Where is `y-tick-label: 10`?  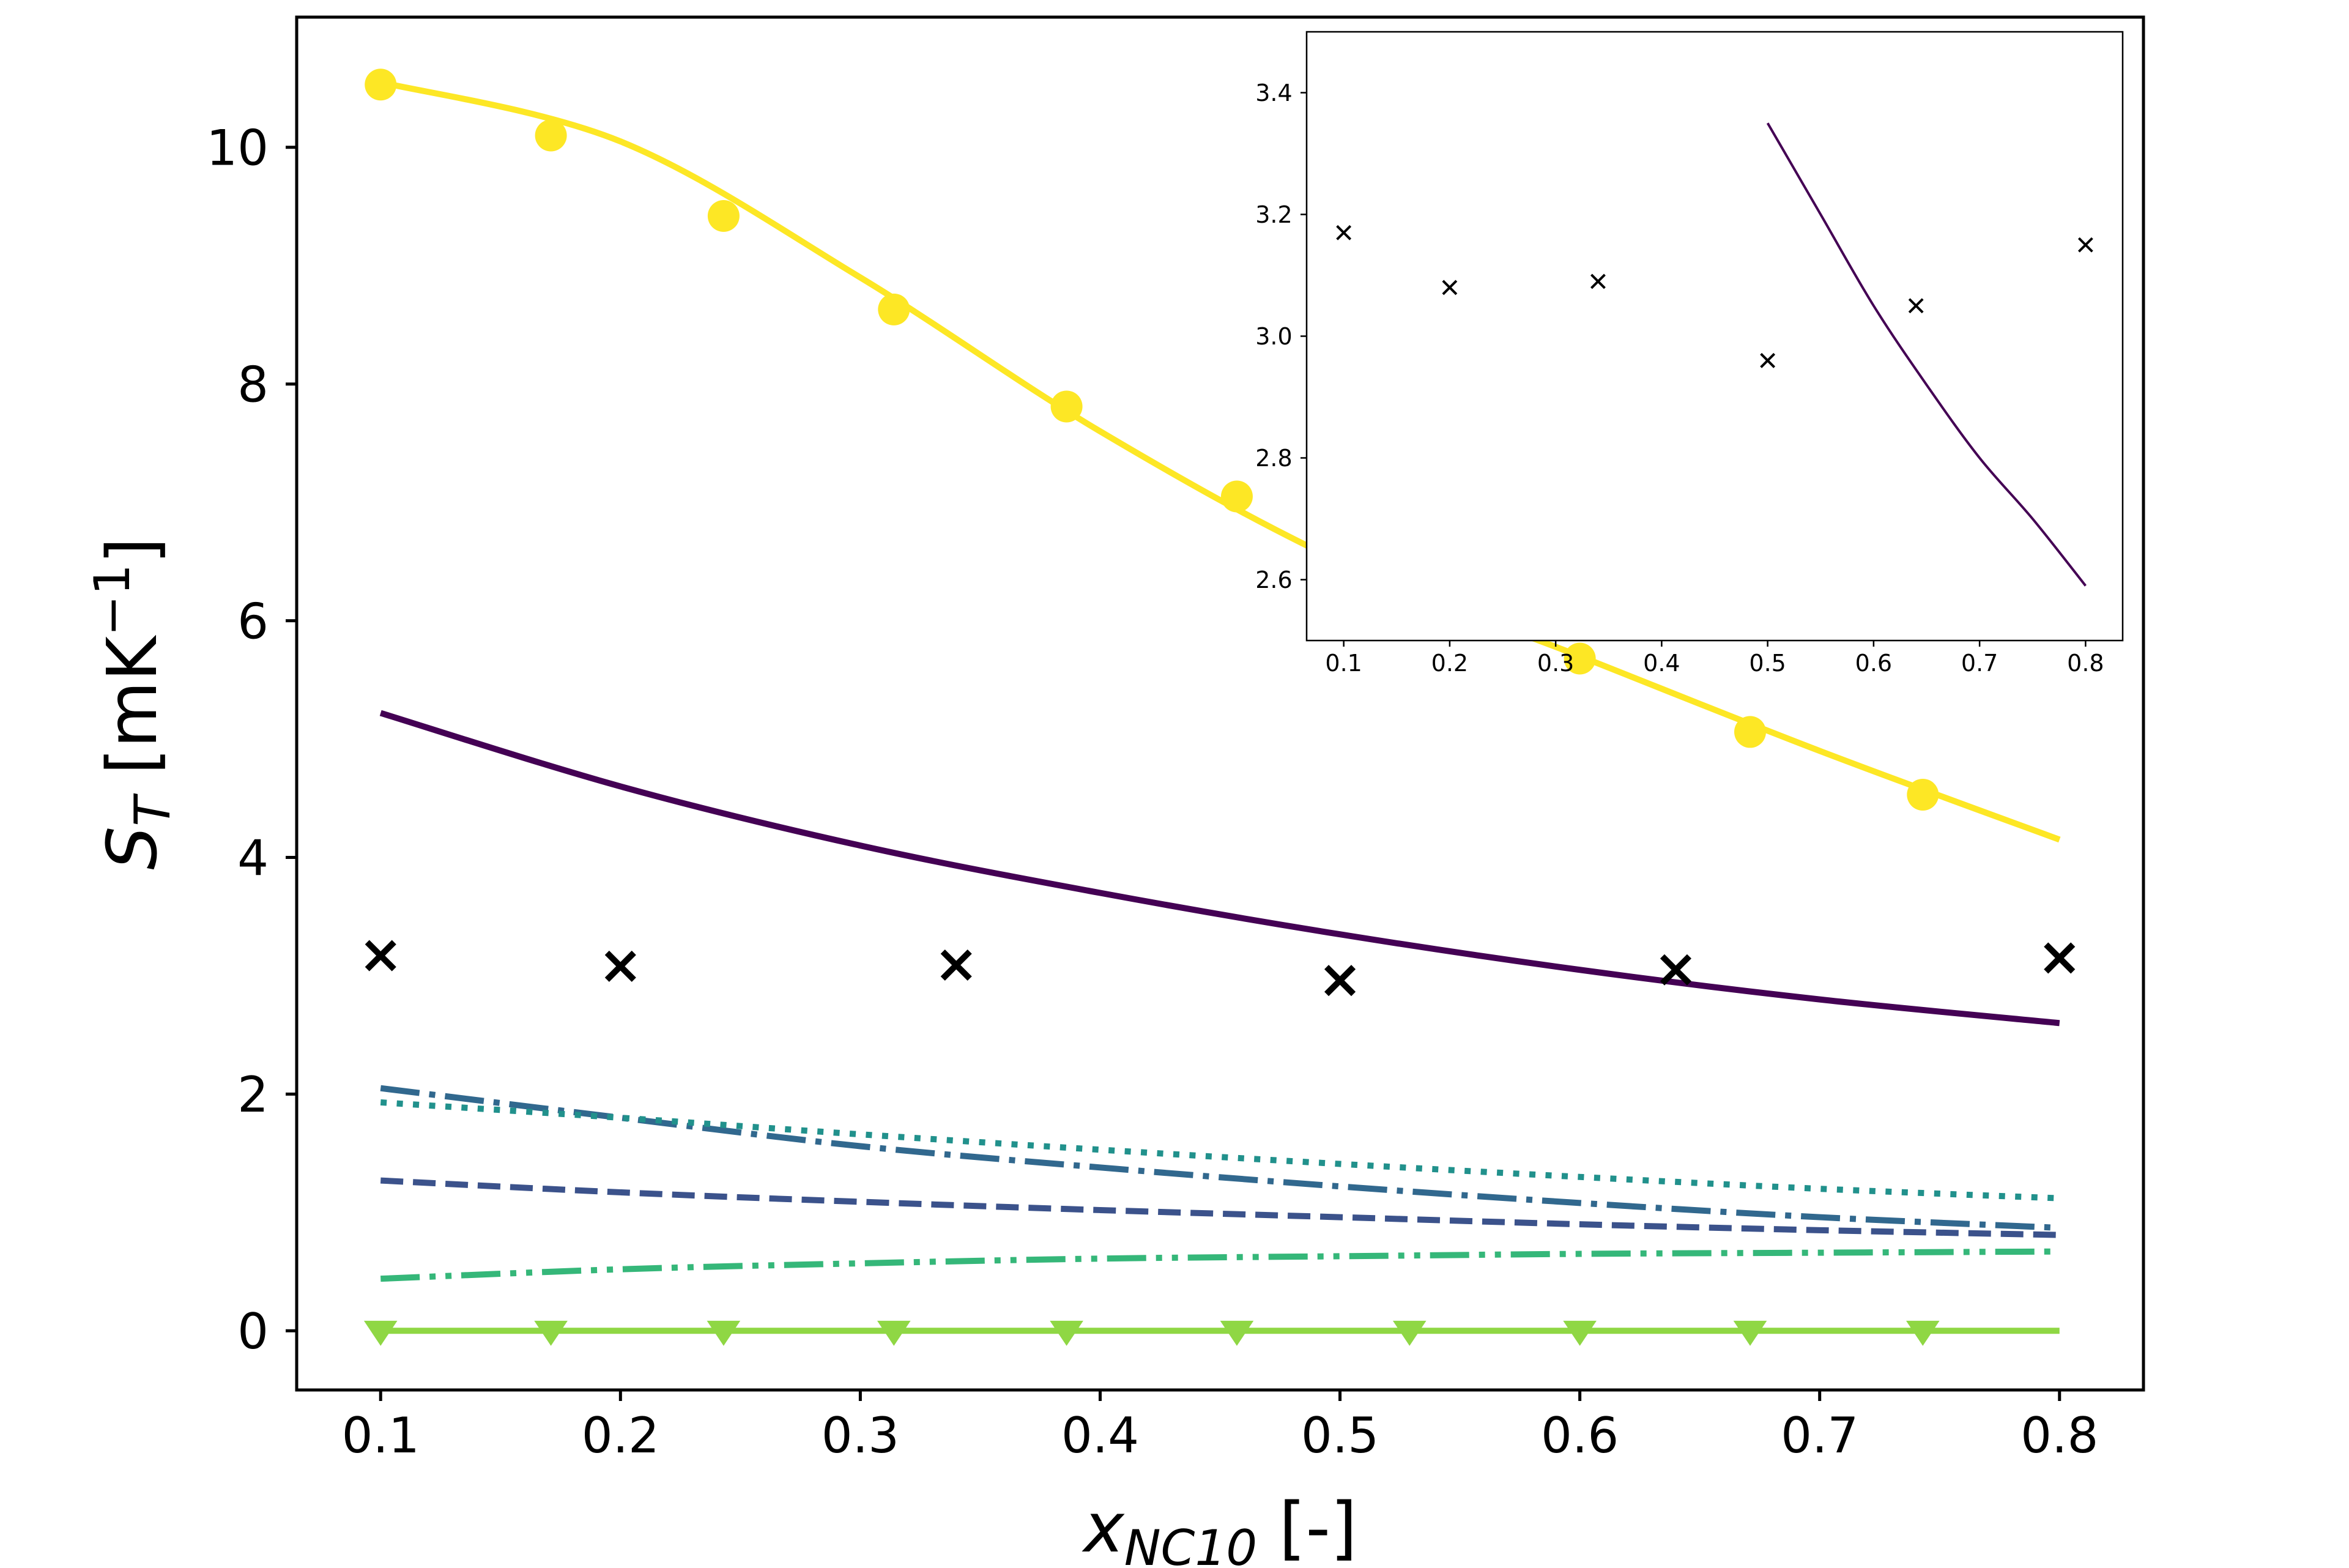
y-tick-label: 10 is located at coordinates (237, 148).